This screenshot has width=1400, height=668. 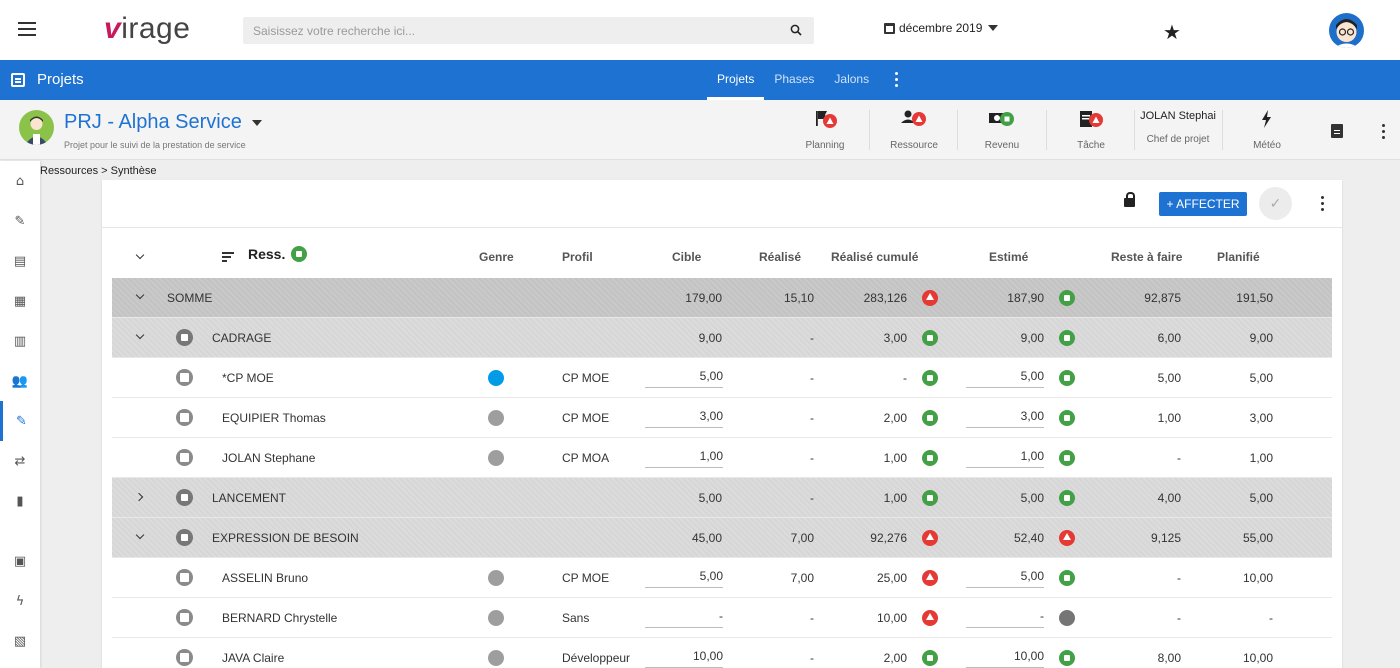 I want to click on group-row: LANCEMENT 5,00 5,00 - 1,00 4,00 5,00, so click(x=722, y=498).